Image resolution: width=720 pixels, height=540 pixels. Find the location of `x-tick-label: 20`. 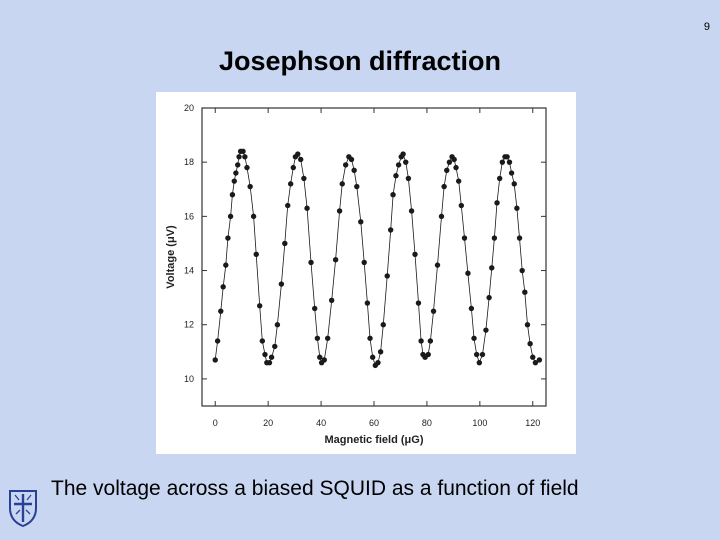

x-tick-label: 20 is located at coordinates (268, 423).